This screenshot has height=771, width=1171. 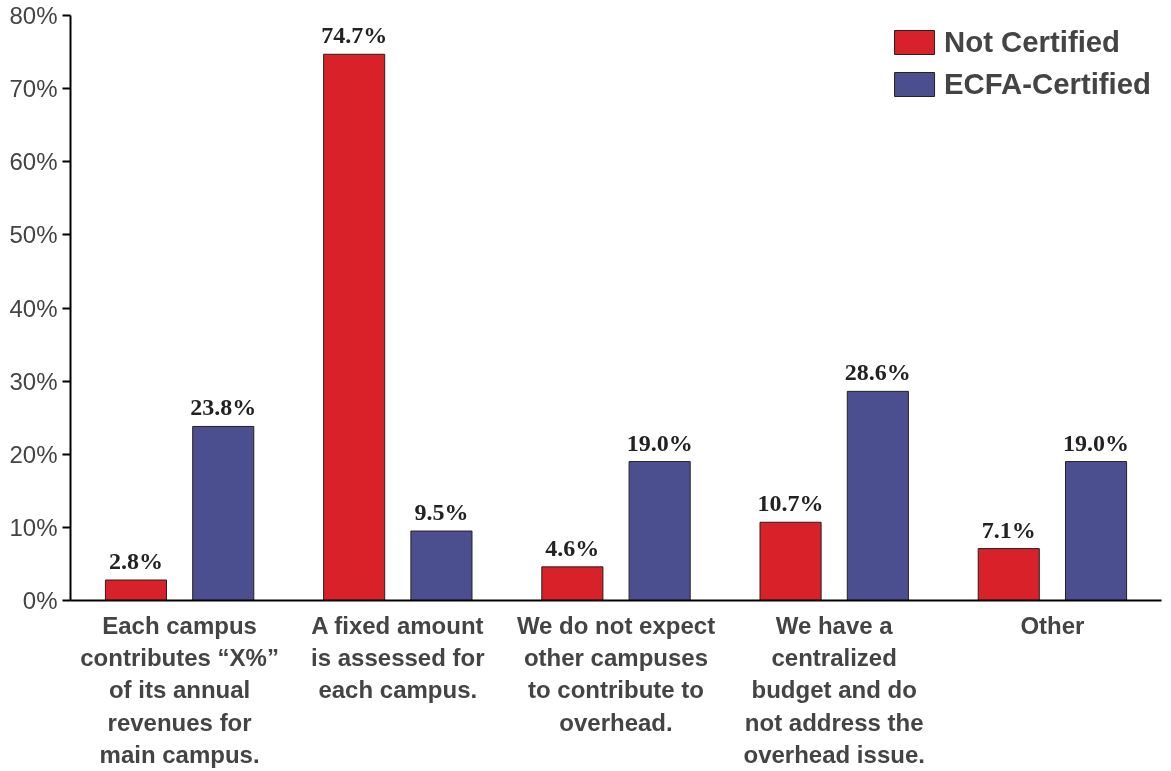 What do you see at coordinates (572, 547) in the screenshot?
I see `text: 4.6%` at bounding box center [572, 547].